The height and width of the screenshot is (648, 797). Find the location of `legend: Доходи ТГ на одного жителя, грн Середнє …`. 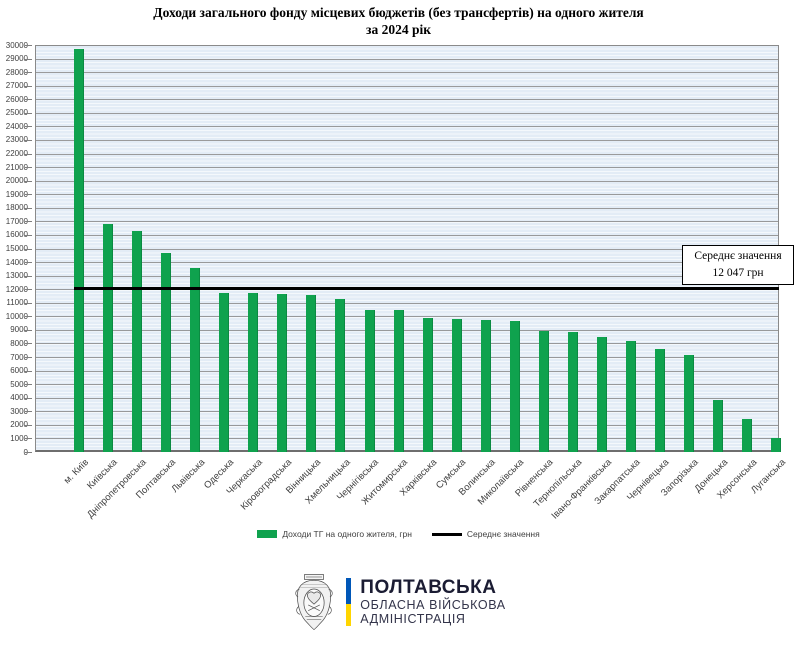

legend: Доходи ТГ на одного жителя, грн Середнє … is located at coordinates (398, 534).